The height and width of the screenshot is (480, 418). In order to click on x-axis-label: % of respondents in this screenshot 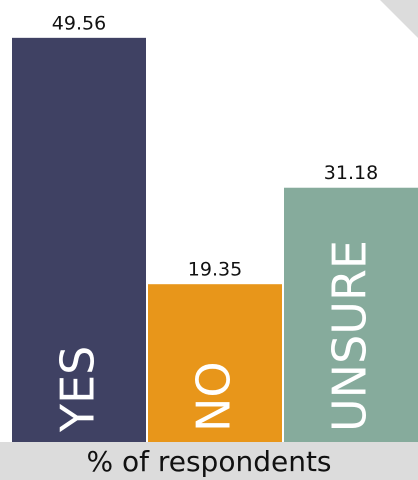, I will do `click(208, 461)`.